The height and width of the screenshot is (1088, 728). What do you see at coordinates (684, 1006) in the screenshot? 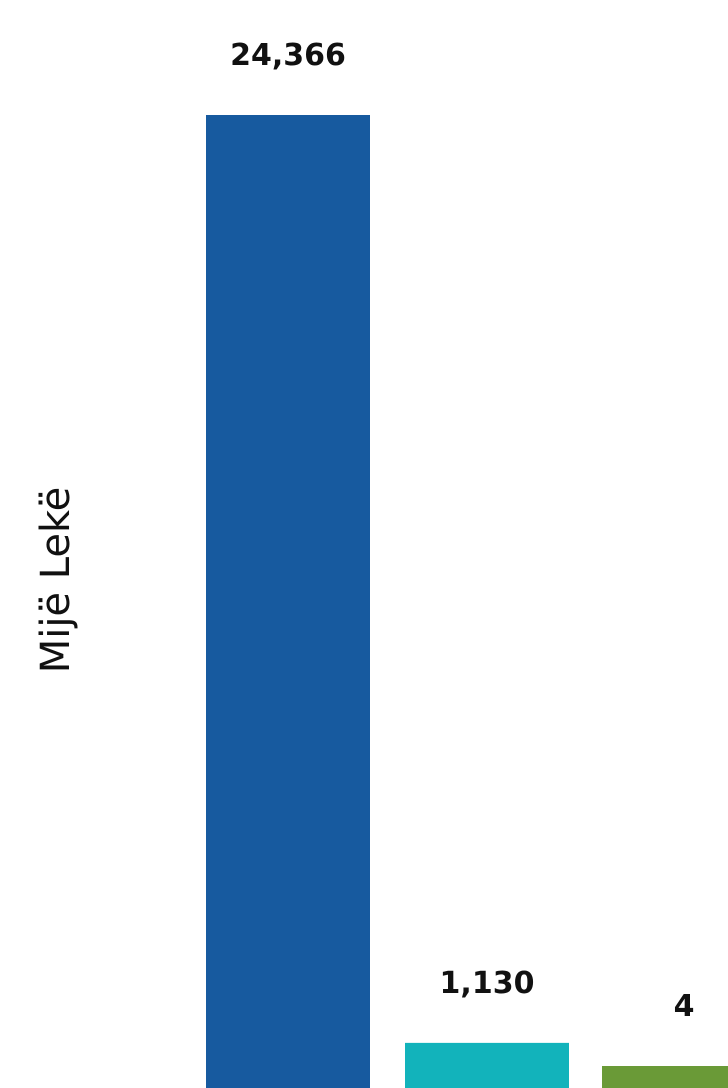
I see `bar-3-value-label: 4` at bounding box center [684, 1006].